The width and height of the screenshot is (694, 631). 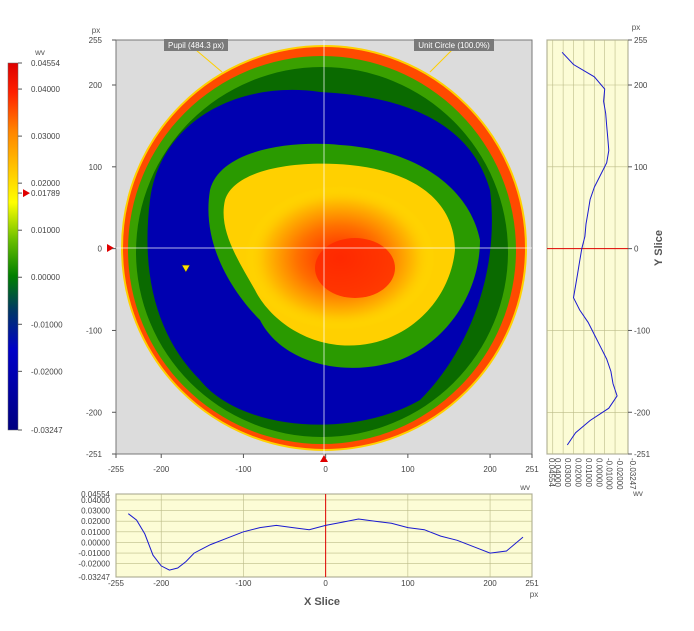 What do you see at coordinates (39, 52) in the screenshot?
I see `colorbar-unit: wv` at bounding box center [39, 52].